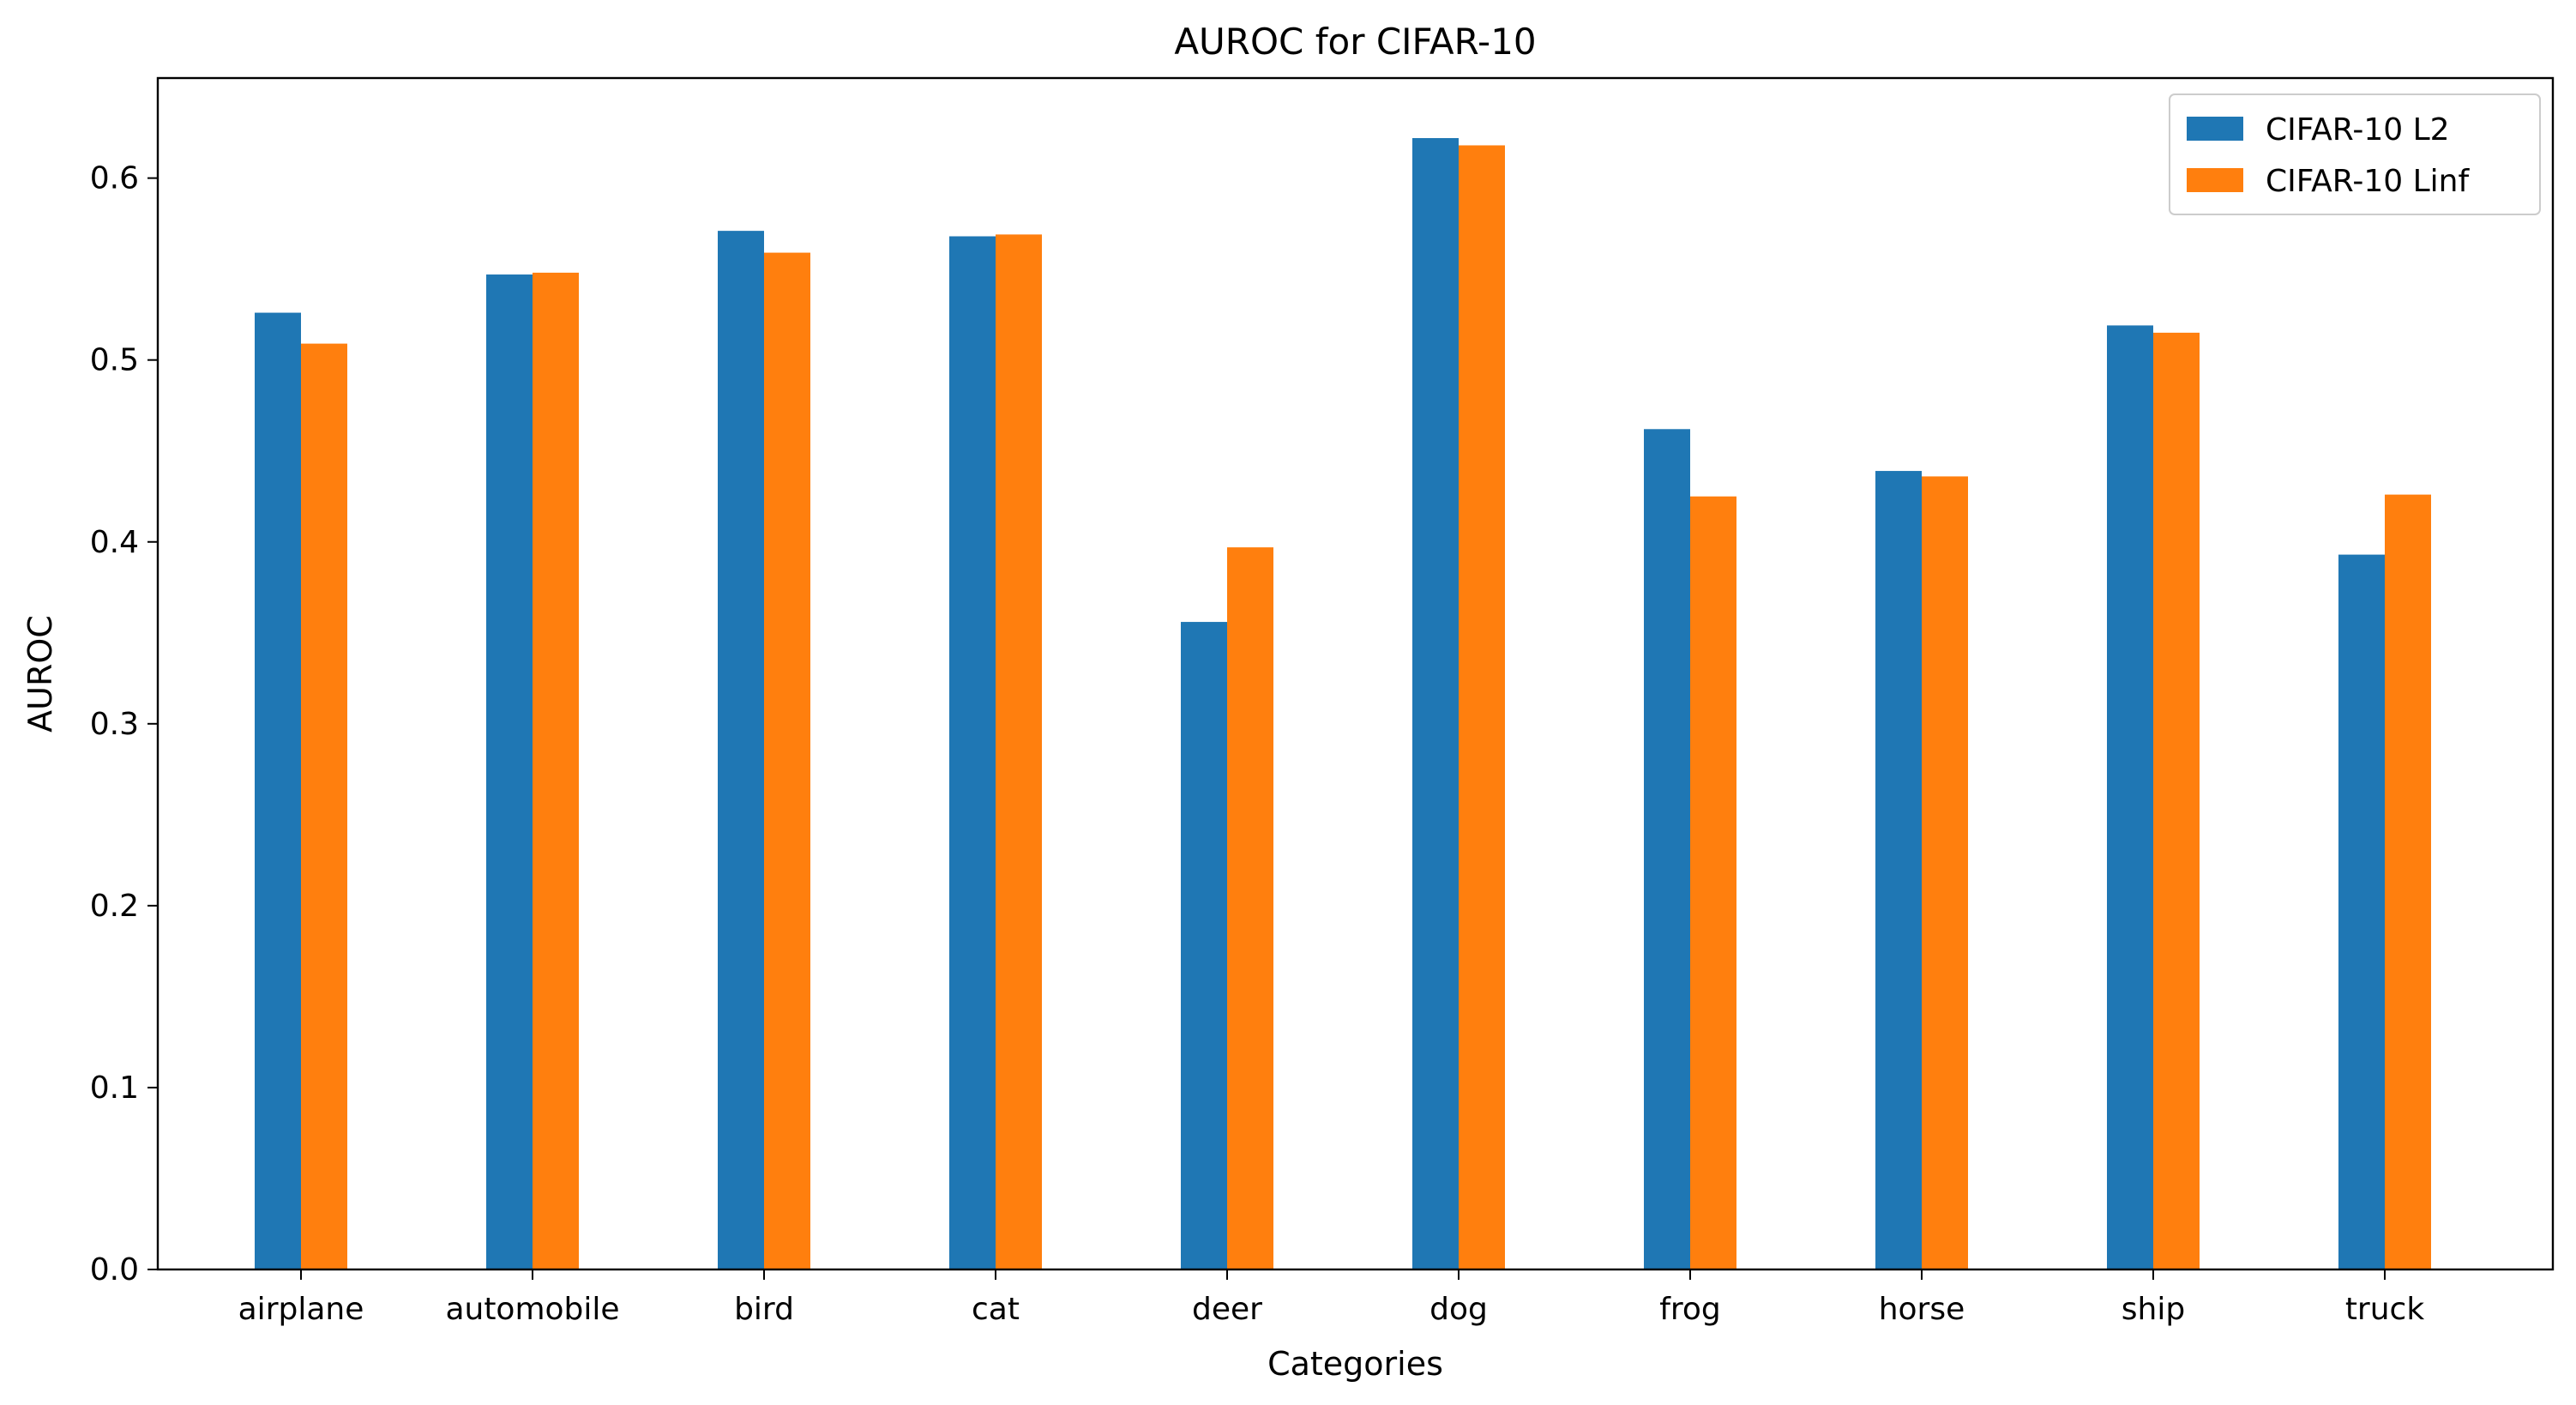  What do you see at coordinates (787, 760) in the screenshot?
I see `bar-bird-linf` at bounding box center [787, 760].